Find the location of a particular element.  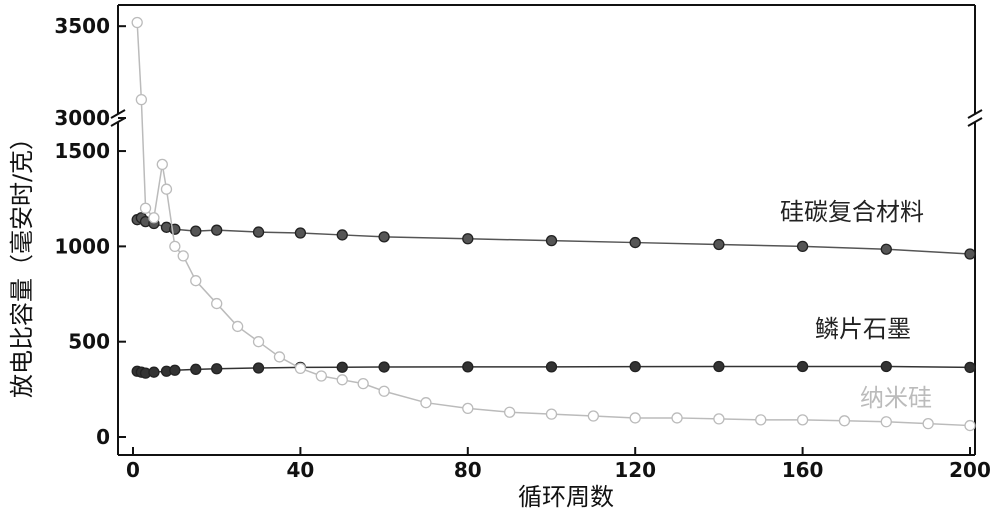

x-tick-label: 200 is located at coordinates (970, 470).